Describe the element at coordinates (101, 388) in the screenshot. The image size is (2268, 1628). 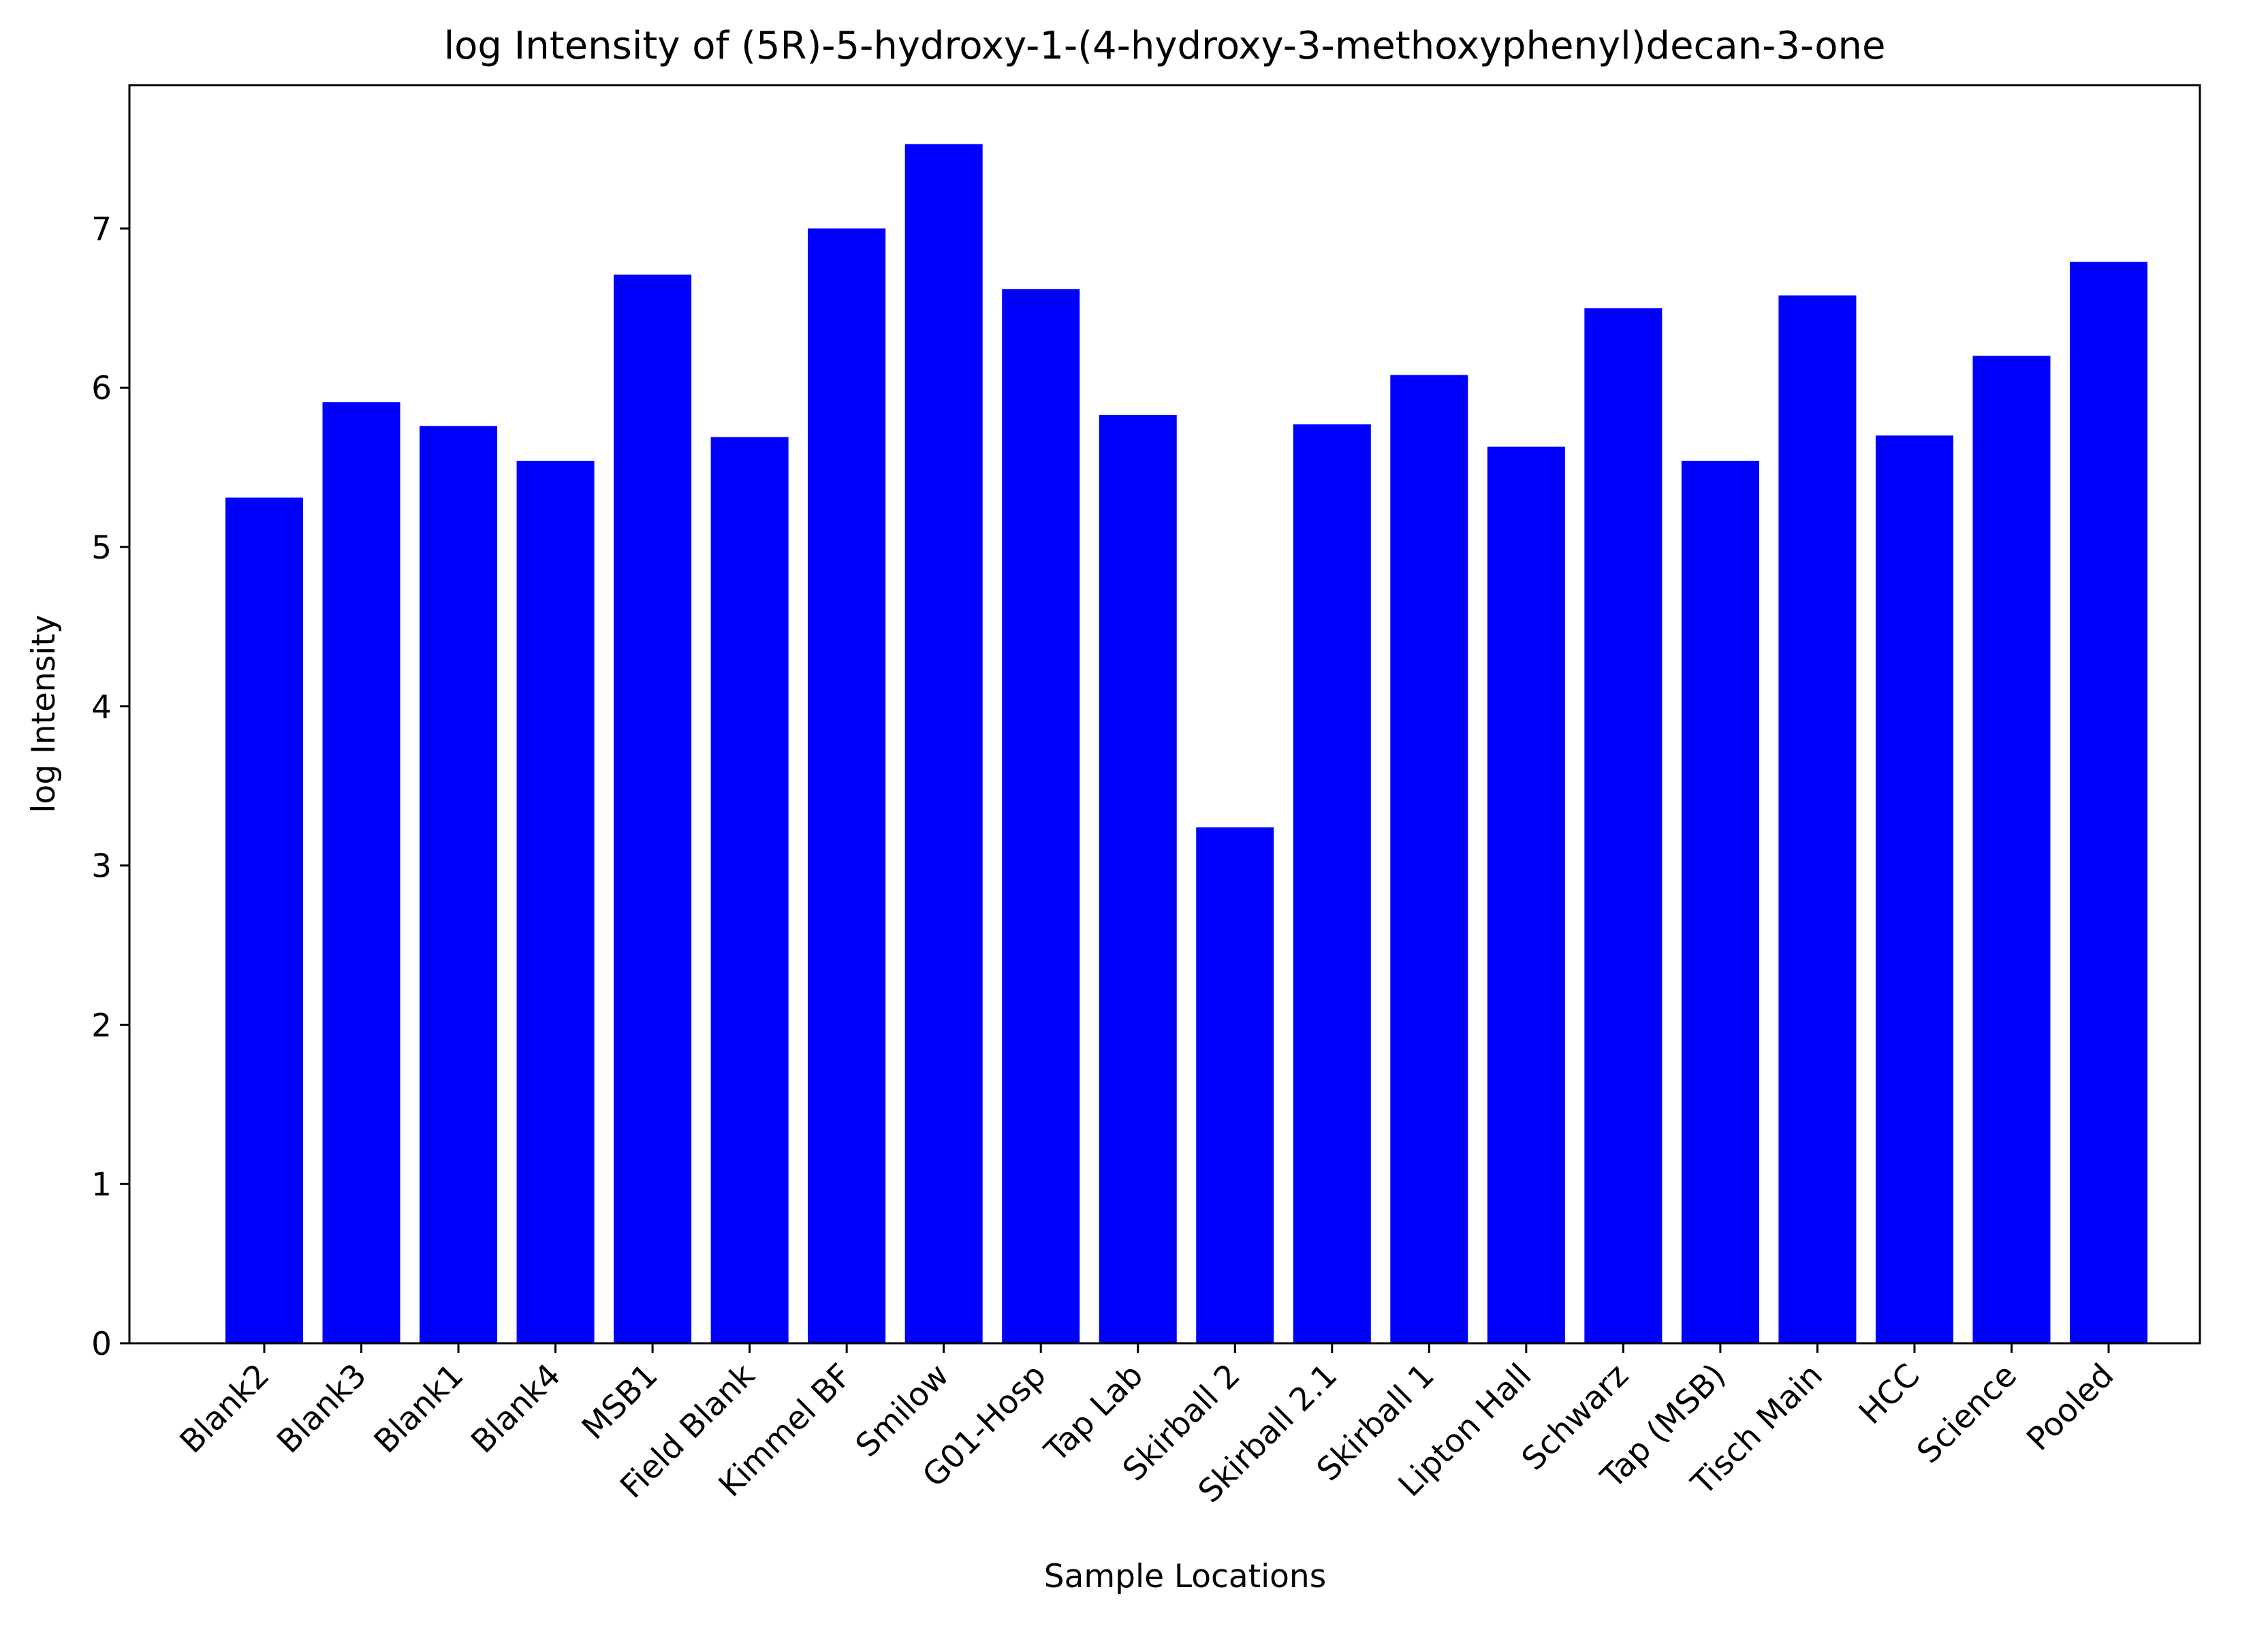
I see `y-tick-label: 6` at that location.